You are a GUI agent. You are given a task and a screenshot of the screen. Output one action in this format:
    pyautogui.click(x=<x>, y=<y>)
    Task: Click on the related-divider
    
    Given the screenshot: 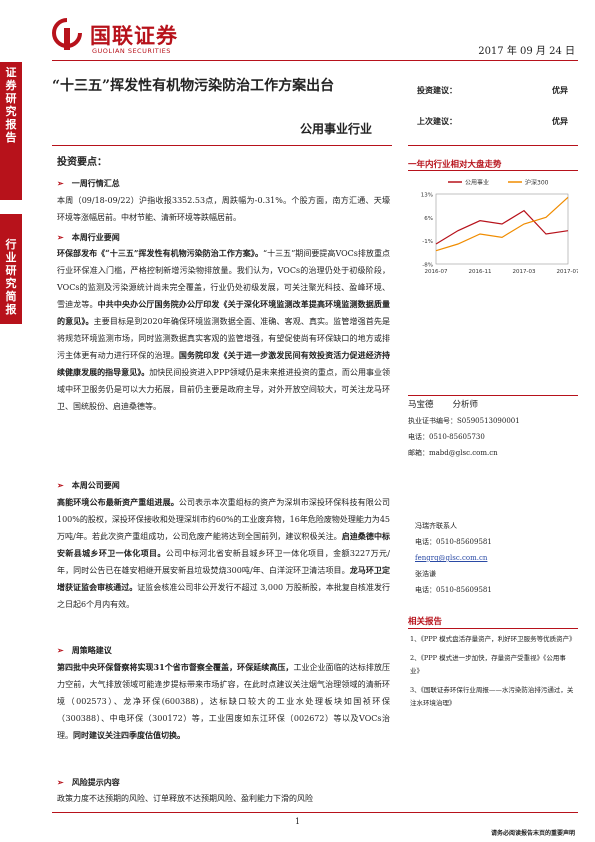 What is the action you would take?
    pyautogui.click(x=493, y=628)
    